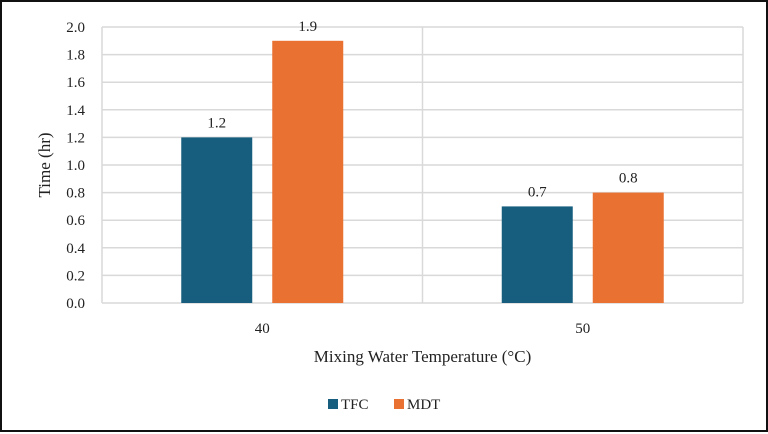  I want to click on y-tick-label: 1.2, so click(75, 138).